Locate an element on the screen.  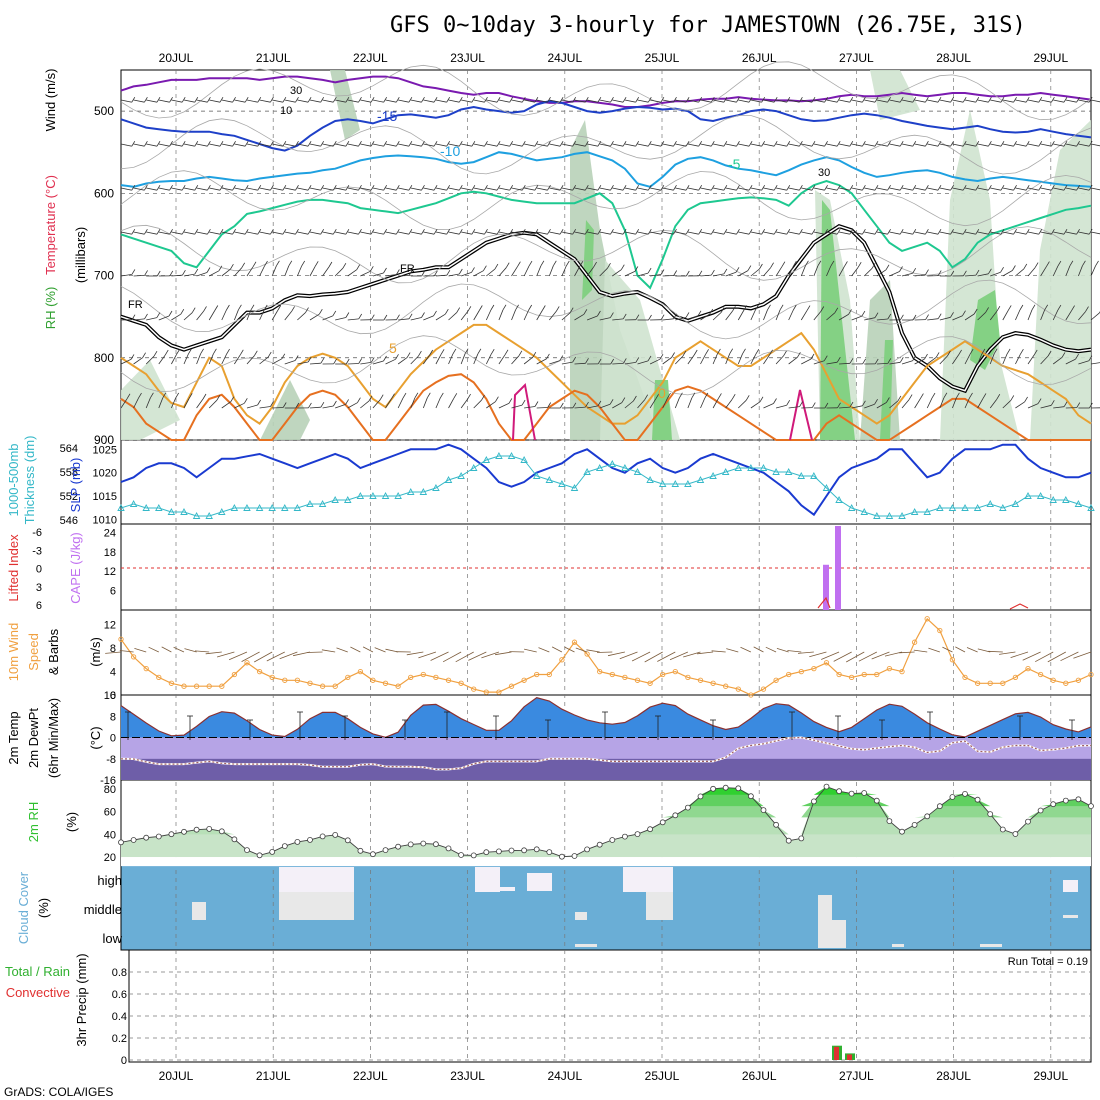
cape-tick: 24 is located at coordinates (110, 533).